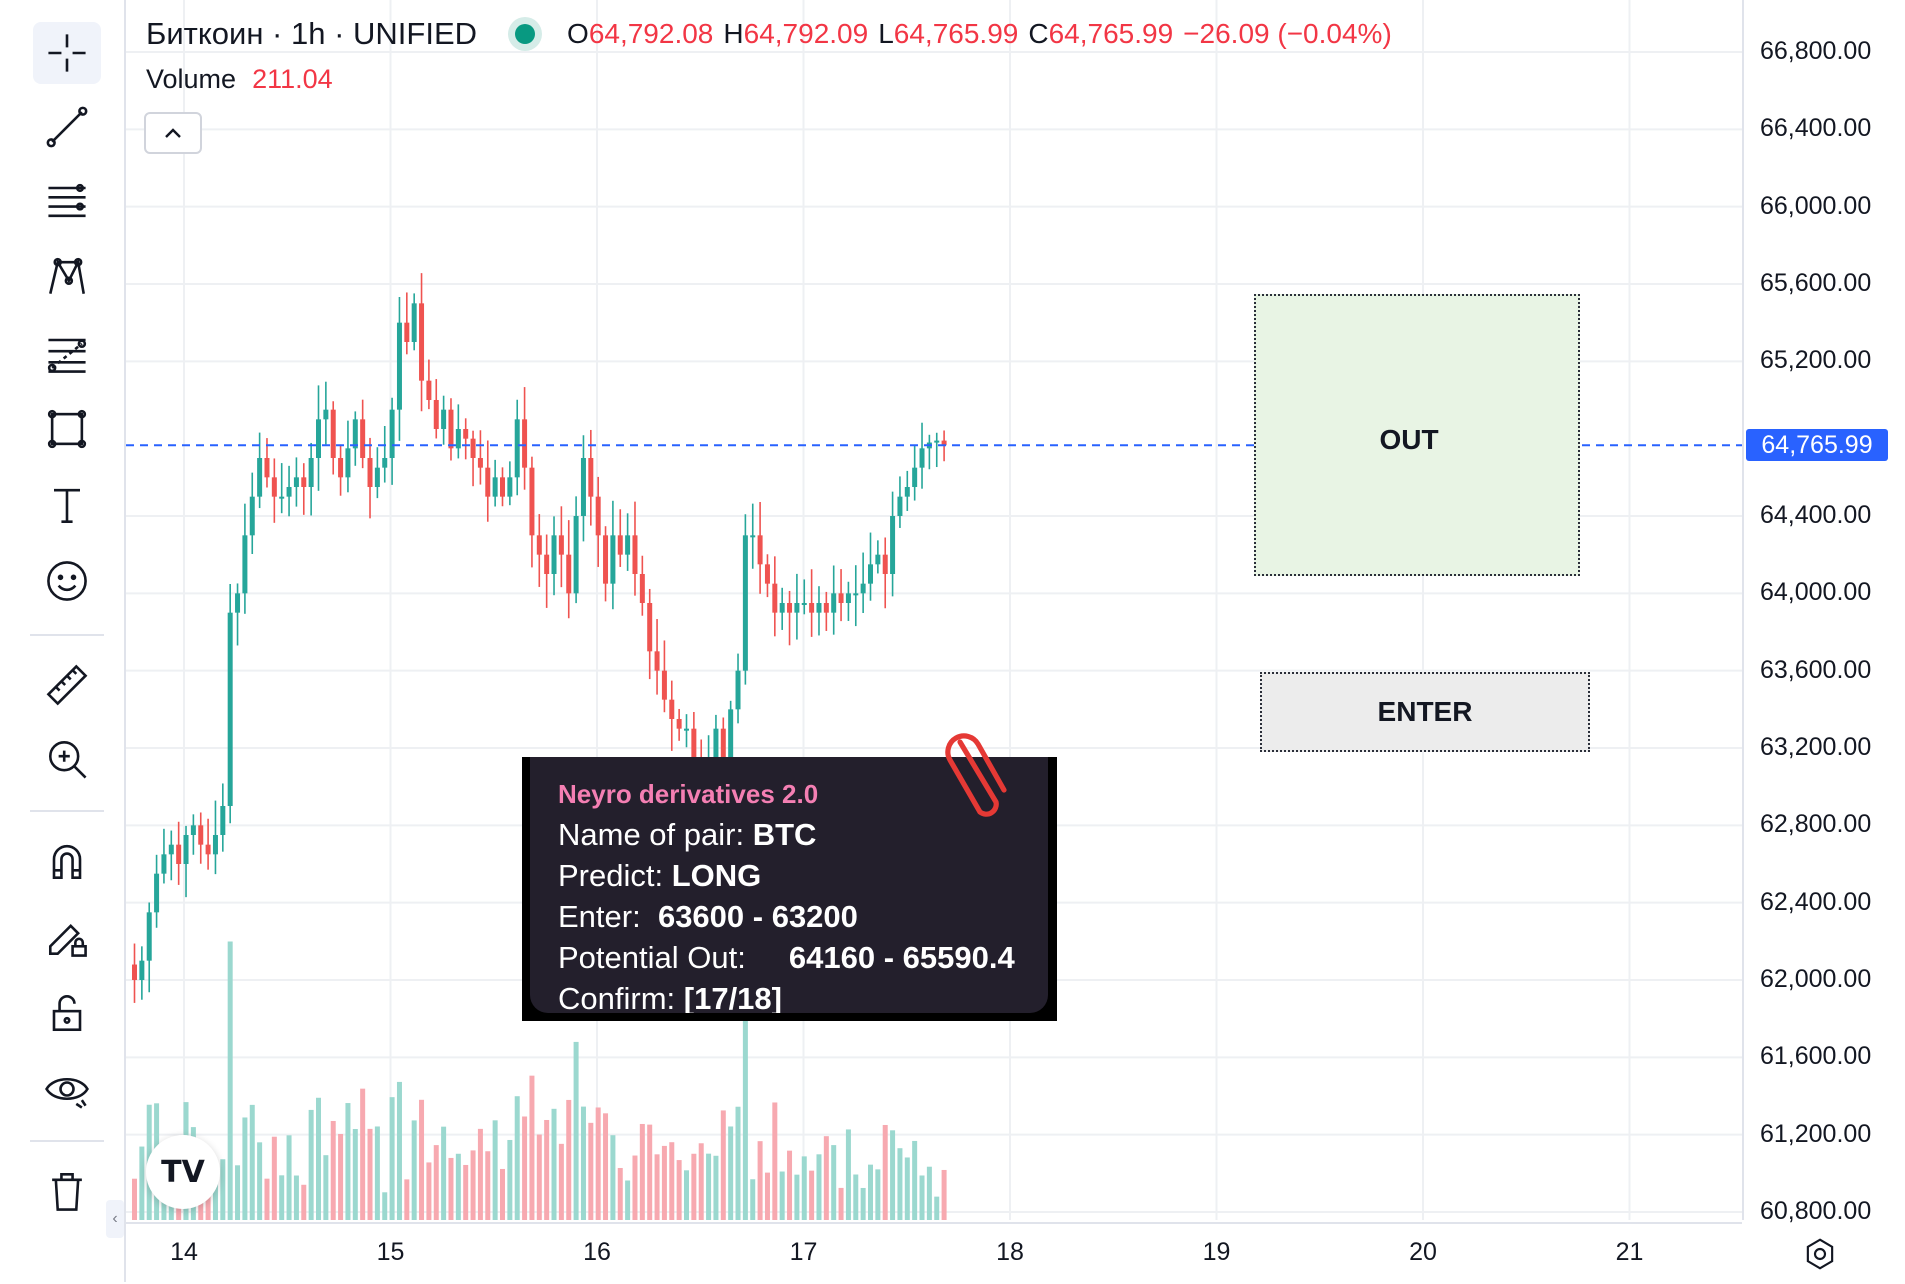 Image resolution: width=1905 pixels, height=1284 pixels. I want to click on magnet-icon, so click(67, 861).